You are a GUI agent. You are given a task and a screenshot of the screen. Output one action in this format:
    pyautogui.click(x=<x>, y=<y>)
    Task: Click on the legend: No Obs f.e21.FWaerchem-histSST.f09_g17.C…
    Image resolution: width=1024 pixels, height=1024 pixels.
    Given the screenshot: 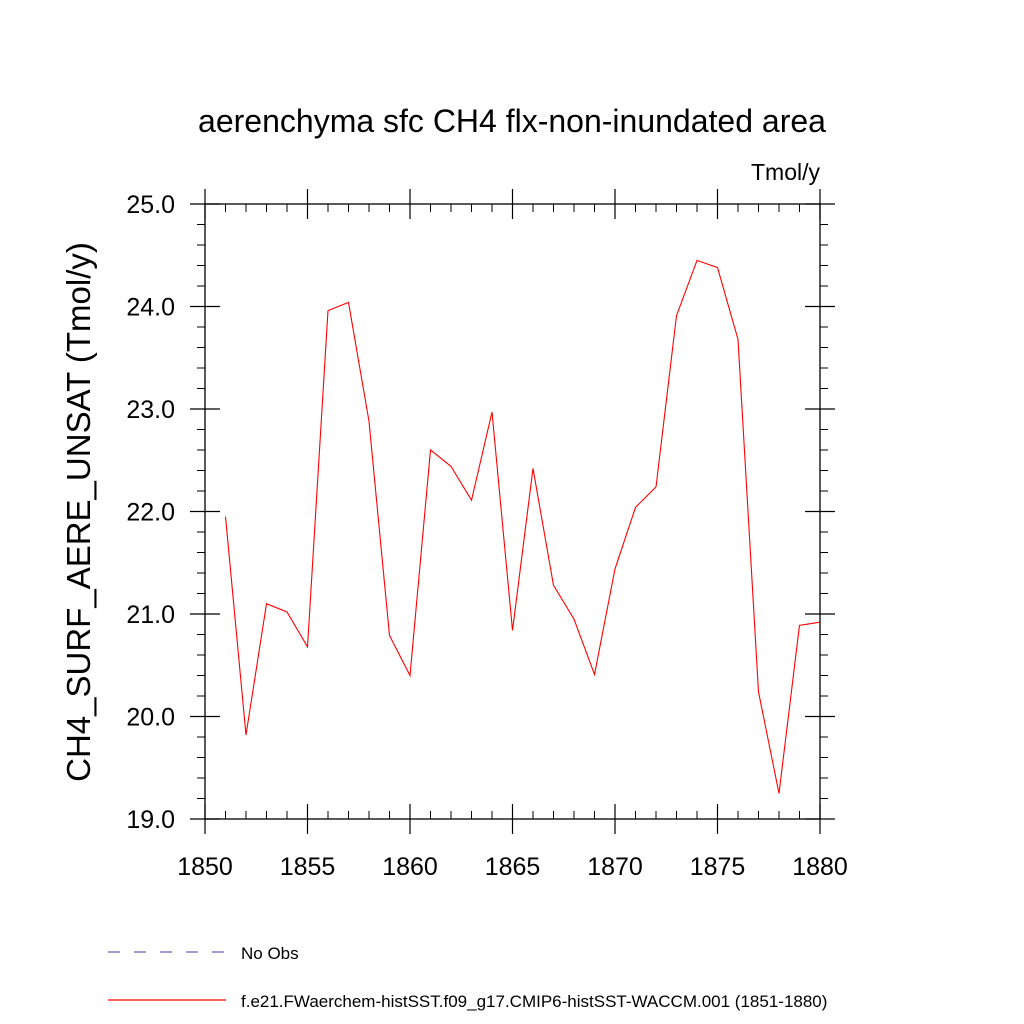 What is the action you would take?
    pyautogui.click(x=467, y=977)
    